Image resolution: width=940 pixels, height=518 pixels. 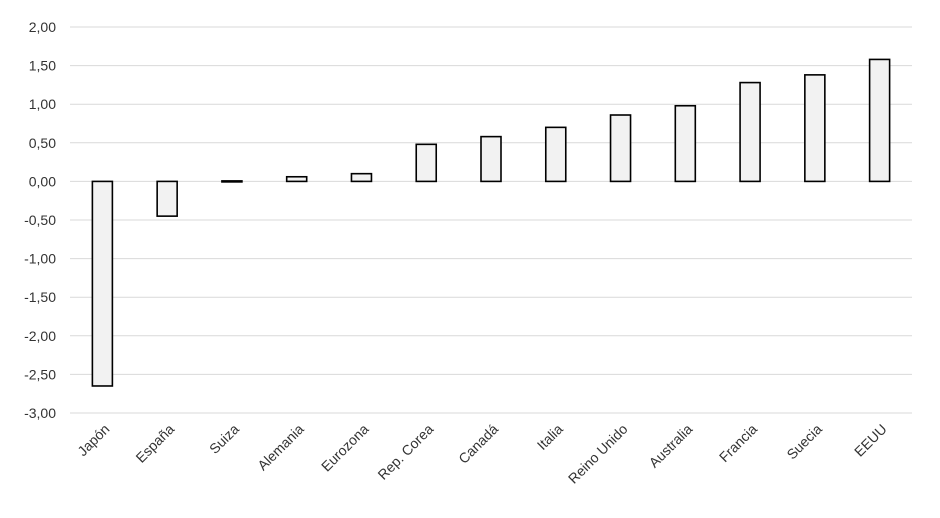 I want to click on y-tick-label: 1,50, so click(x=42, y=66).